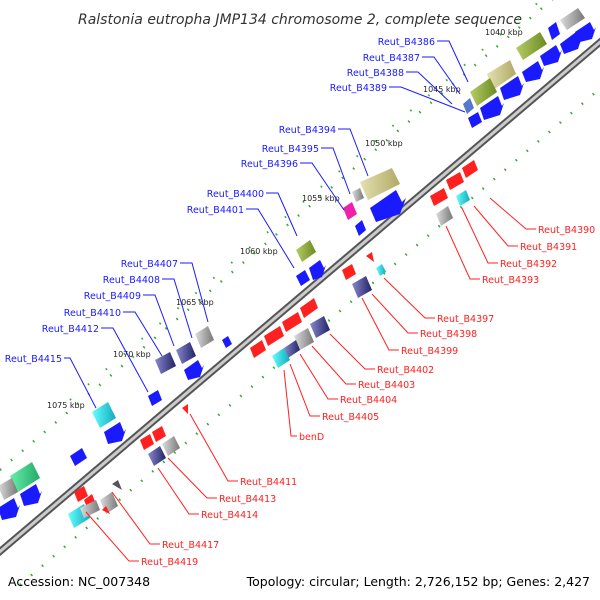  Describe the element at coordinates (149, 264) in the screenshot. I see `gene-label: Reut_B4407` at that location.